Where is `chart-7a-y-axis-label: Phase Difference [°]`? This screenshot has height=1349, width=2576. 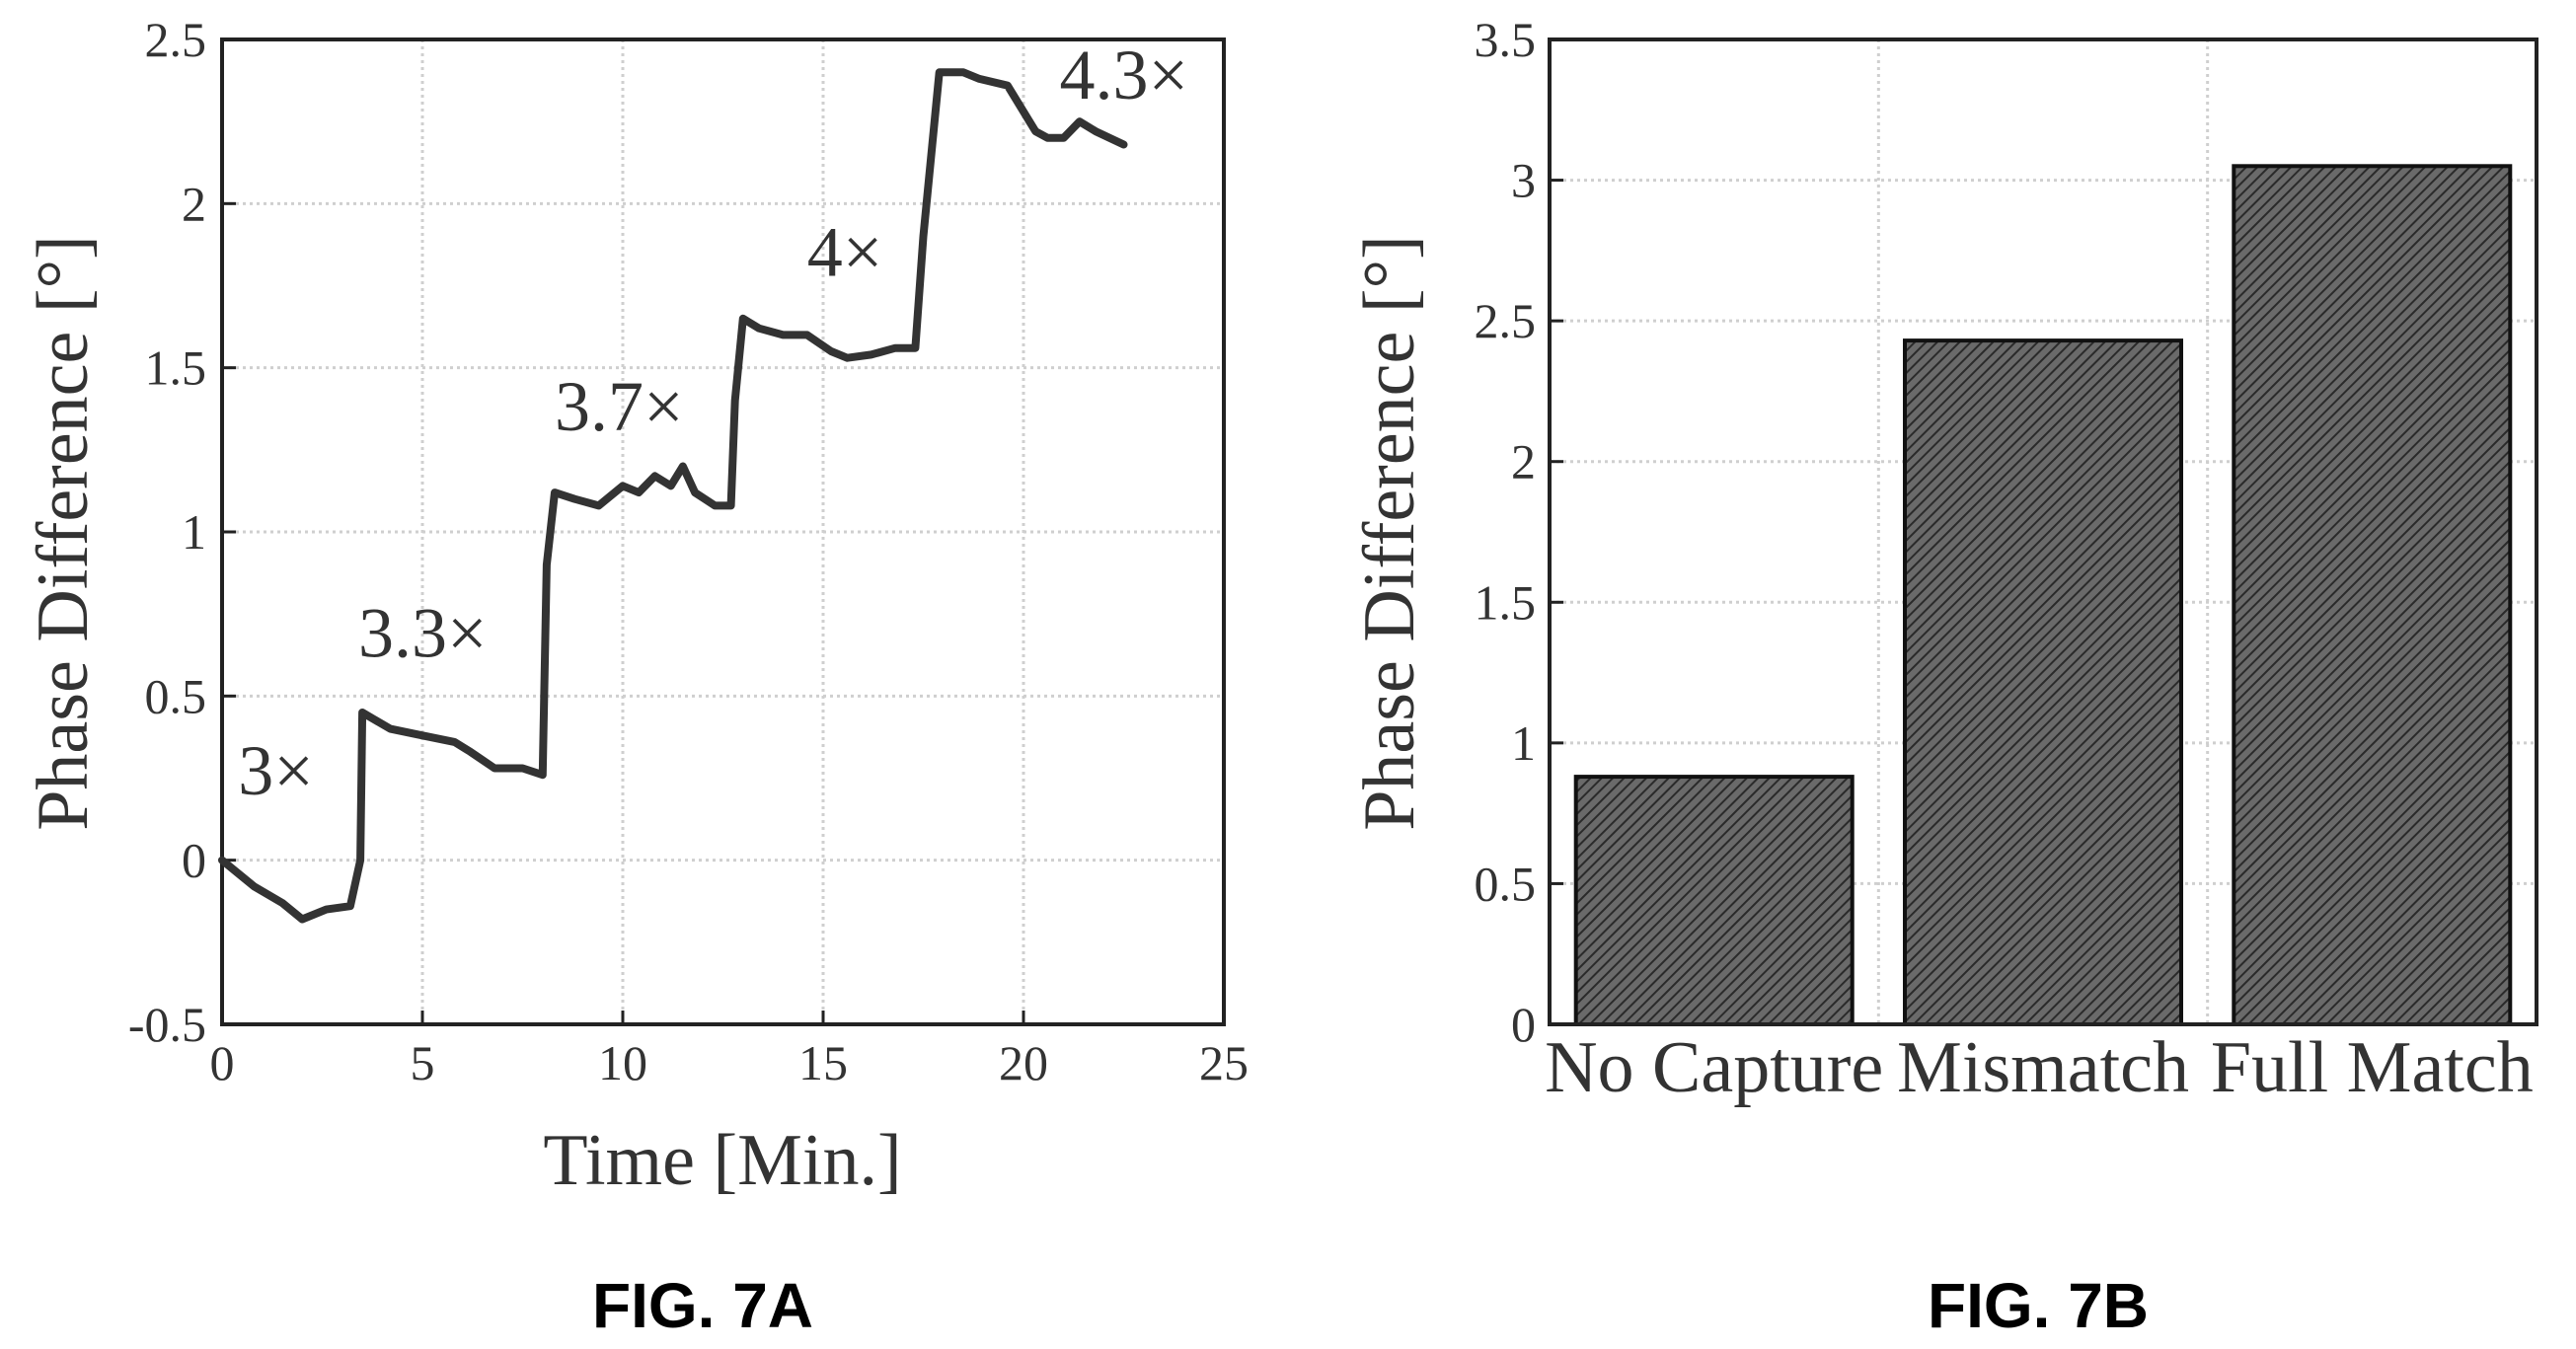 chart-7a-y-axis-label: Phase Difference [°] is located at coordinates (63, 533).